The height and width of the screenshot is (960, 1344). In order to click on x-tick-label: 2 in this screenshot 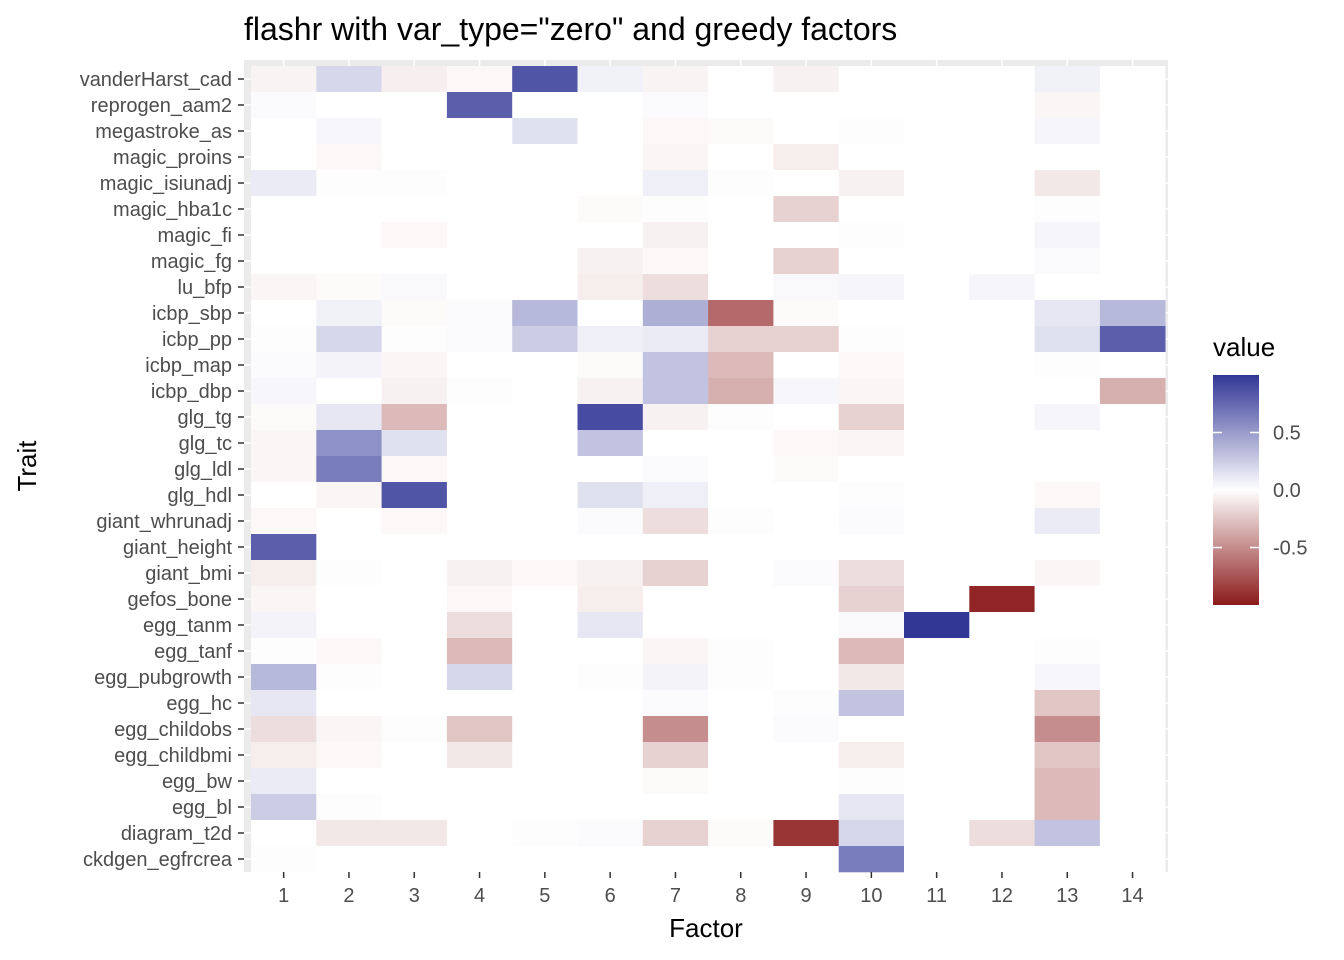, I will do `click(348, 896)`.